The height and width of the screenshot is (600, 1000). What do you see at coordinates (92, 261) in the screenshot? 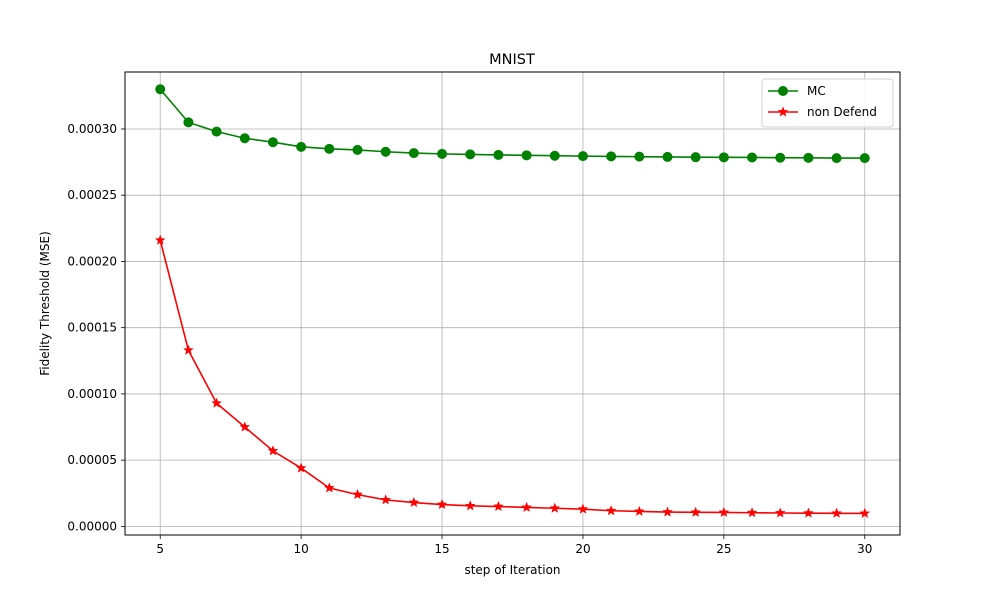
I see `y-tick-label: 0.00020` at bounding box center [92, 261].